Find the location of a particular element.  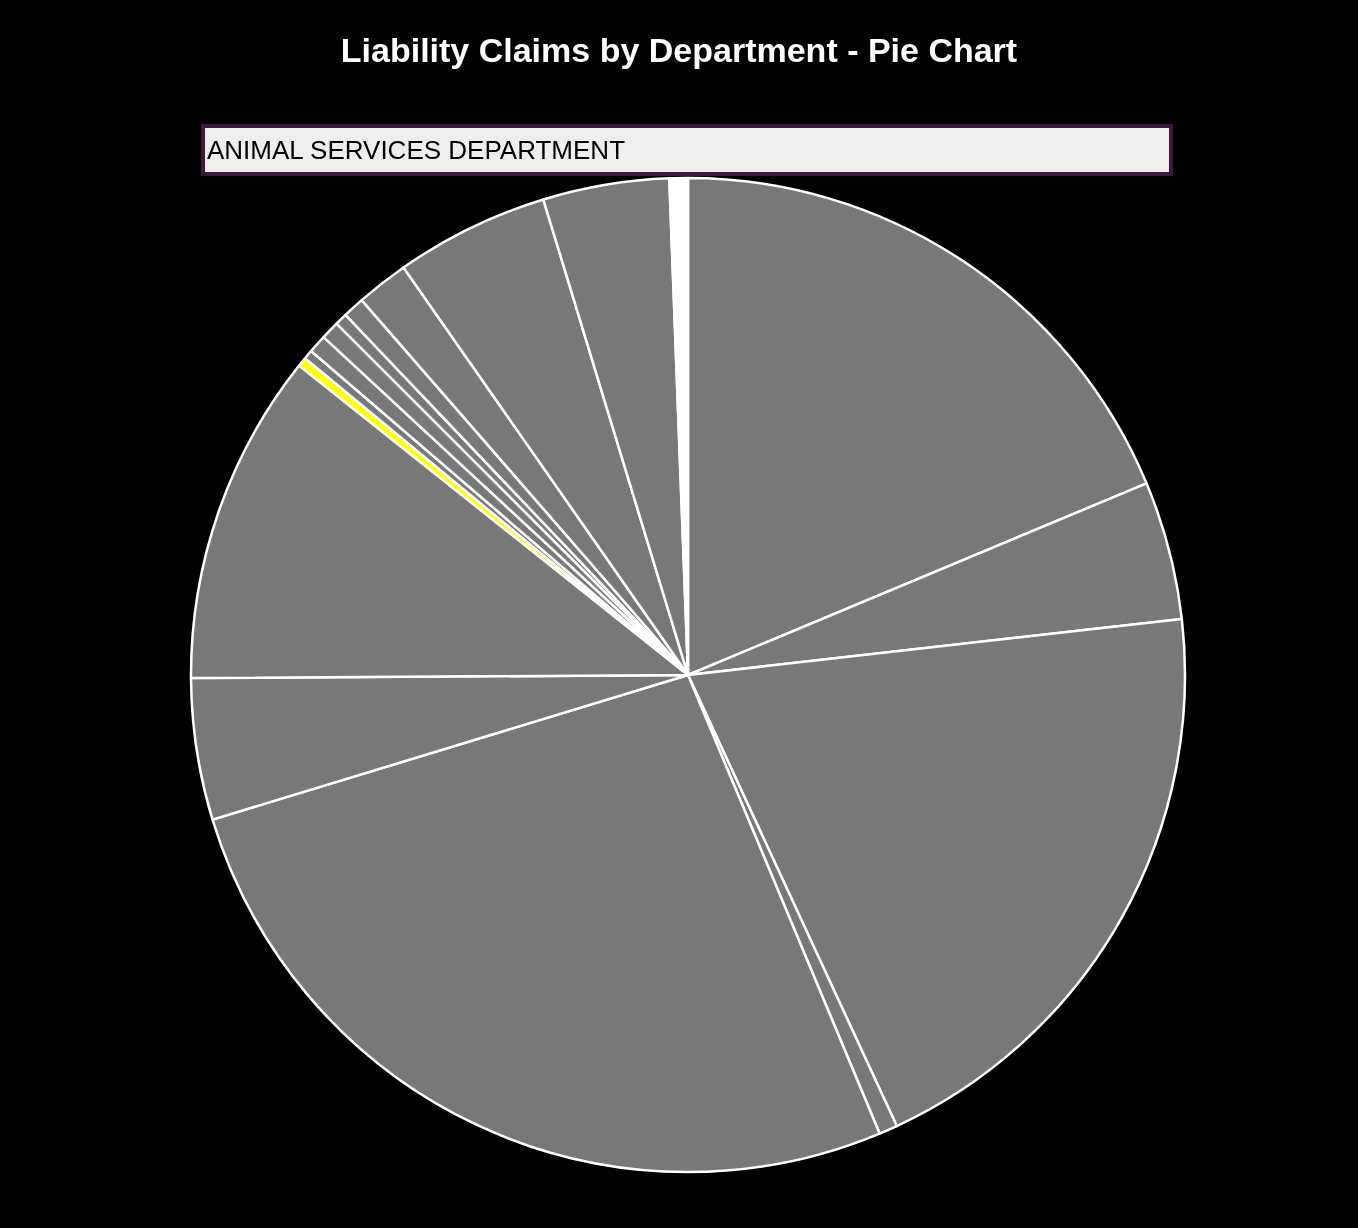

text: ANIMAL SERVICES DEPARTMENT is located at coordinates (416, 150).